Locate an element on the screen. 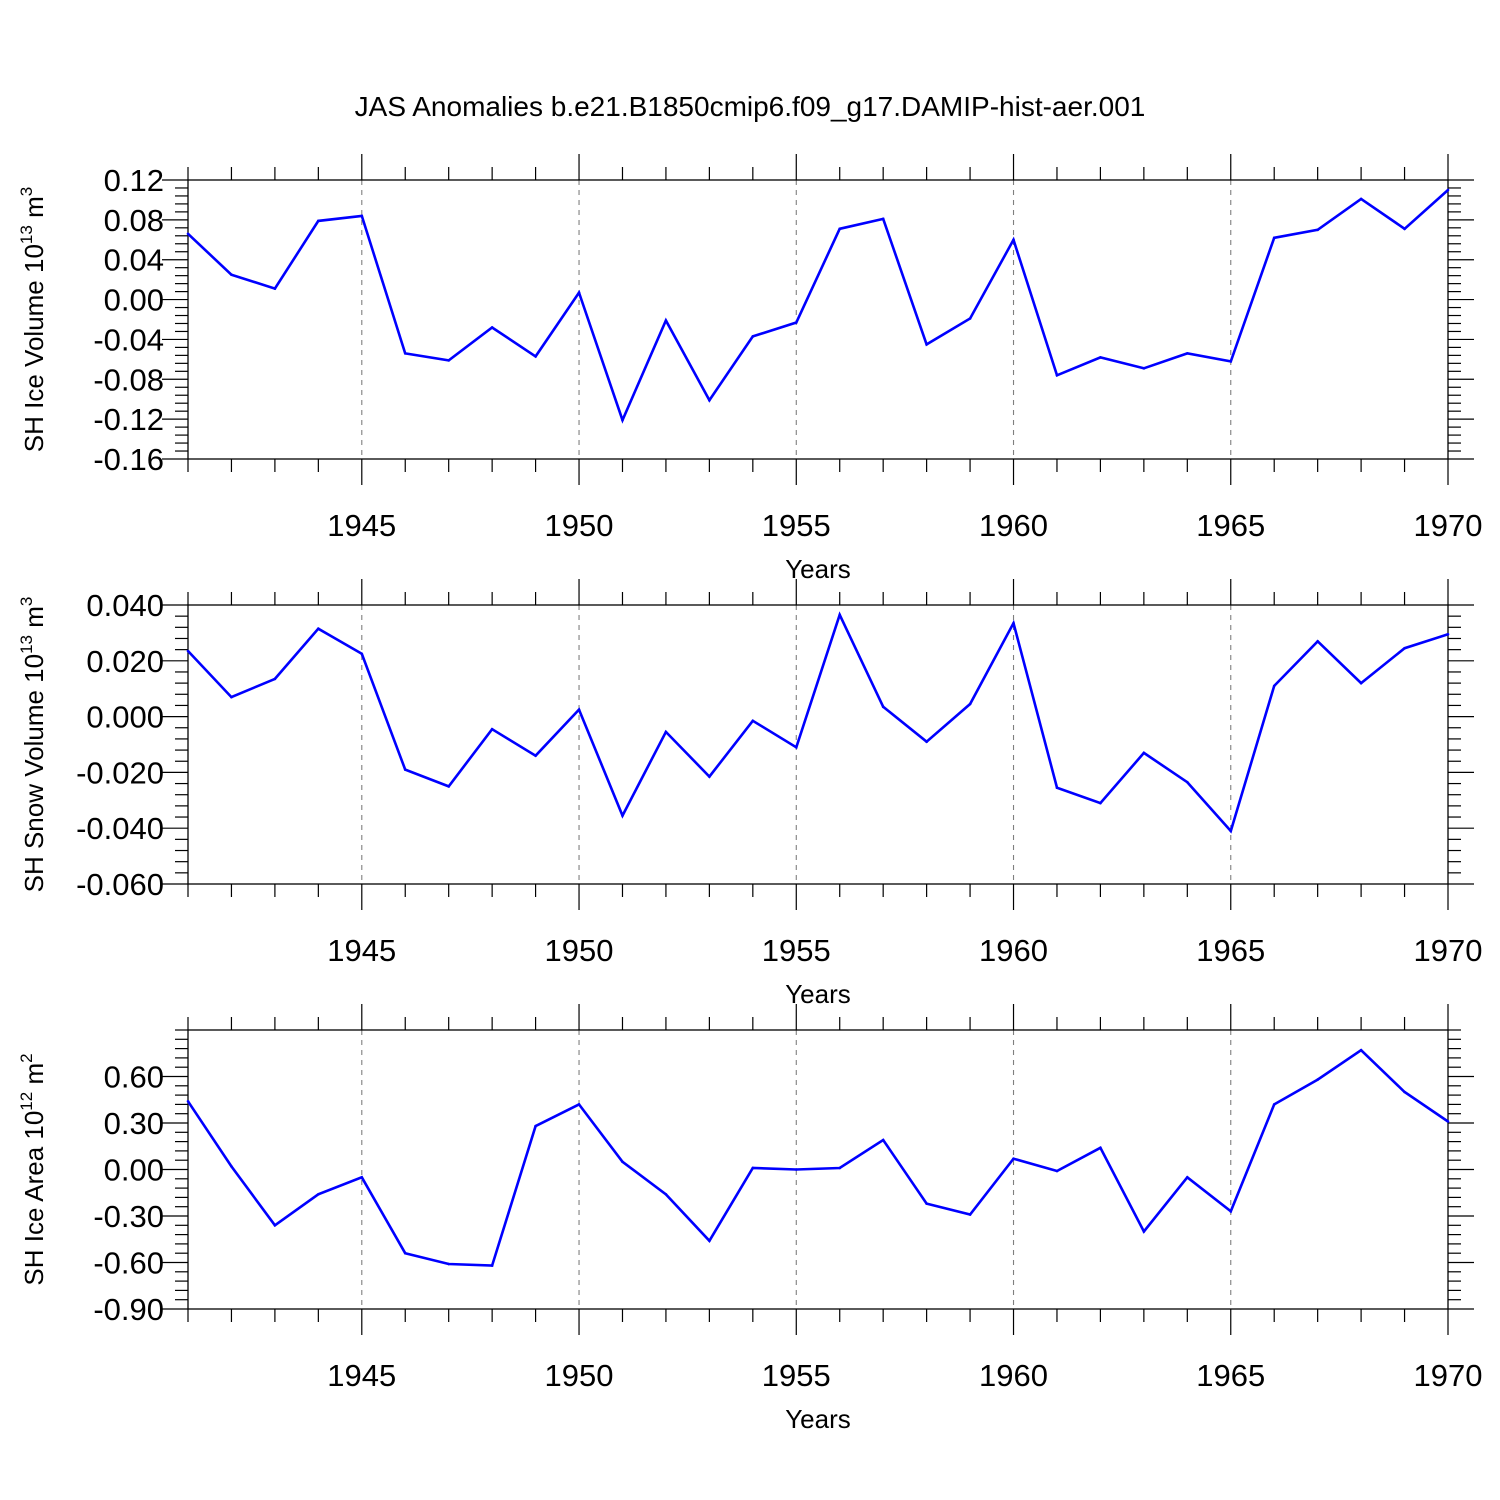  y-tick-label: 0.08 is located at coordinates (134, 220).